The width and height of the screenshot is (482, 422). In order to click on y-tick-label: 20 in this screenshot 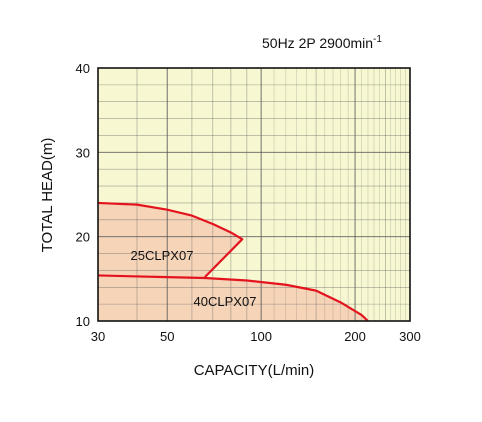, I will do `click(83, 237)`.